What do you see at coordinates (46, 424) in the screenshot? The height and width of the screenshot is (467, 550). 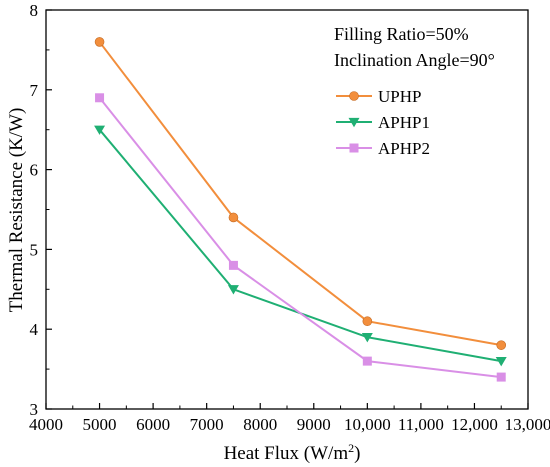 I see `x-tick-label: 4000` at bounding box center [46, 424].